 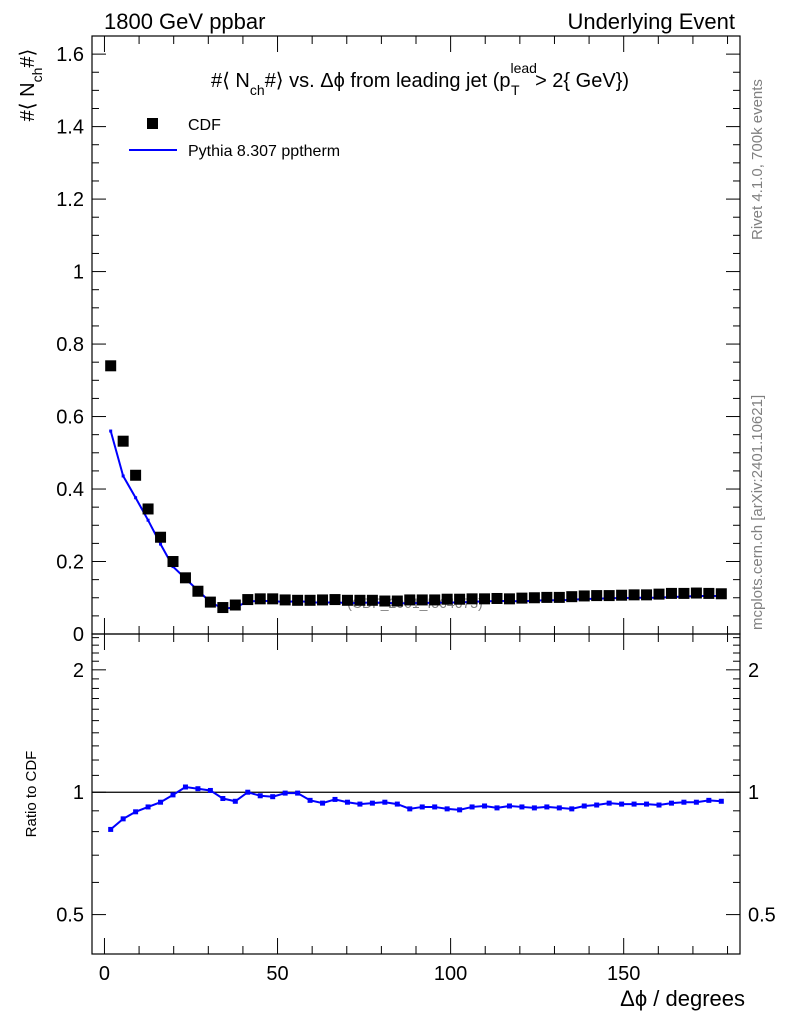 What do you see at coordinates (651, 21) in the screenshot?
I see `process-label: Underlying Event` at bounding box center [651, 21].